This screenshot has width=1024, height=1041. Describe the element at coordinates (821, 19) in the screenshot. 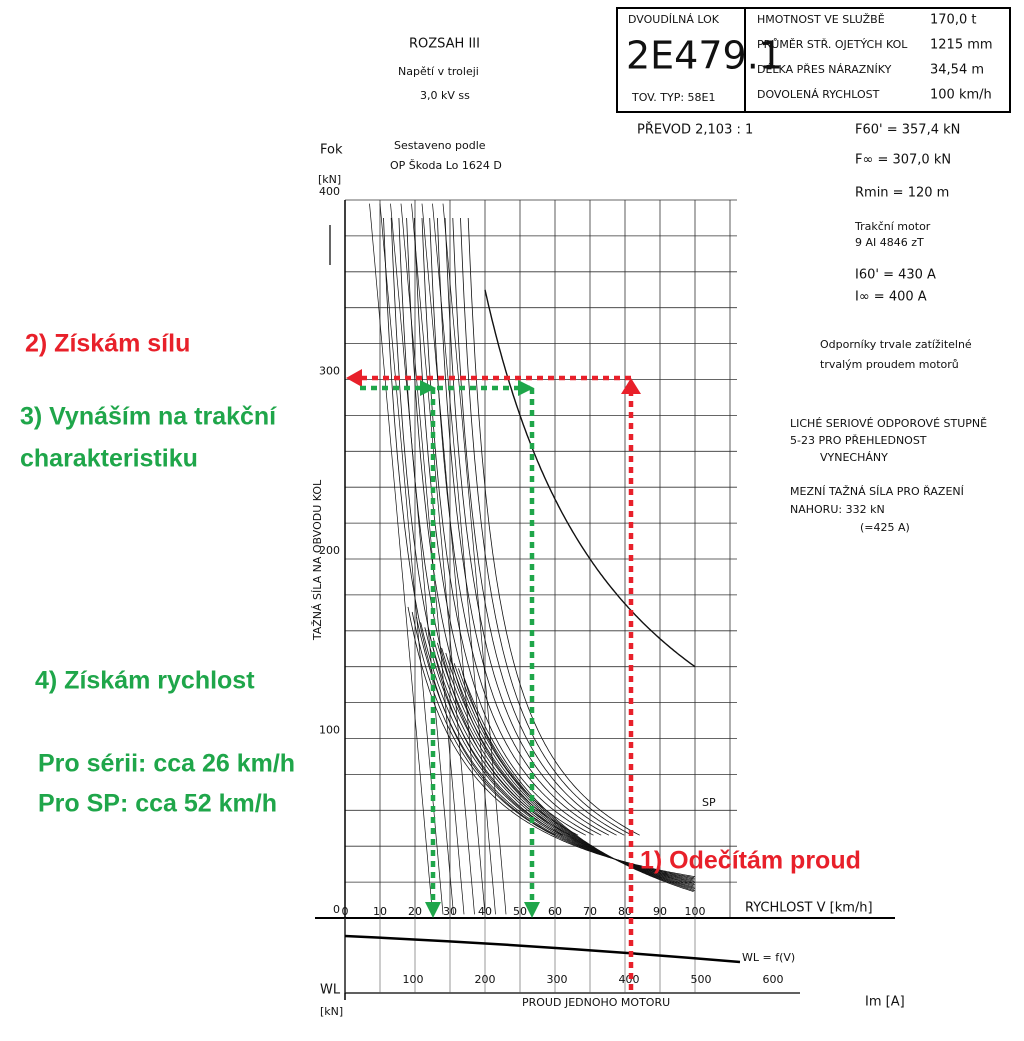

I see `label: HMOTNOST VE SLUŽBĚ` at that location.